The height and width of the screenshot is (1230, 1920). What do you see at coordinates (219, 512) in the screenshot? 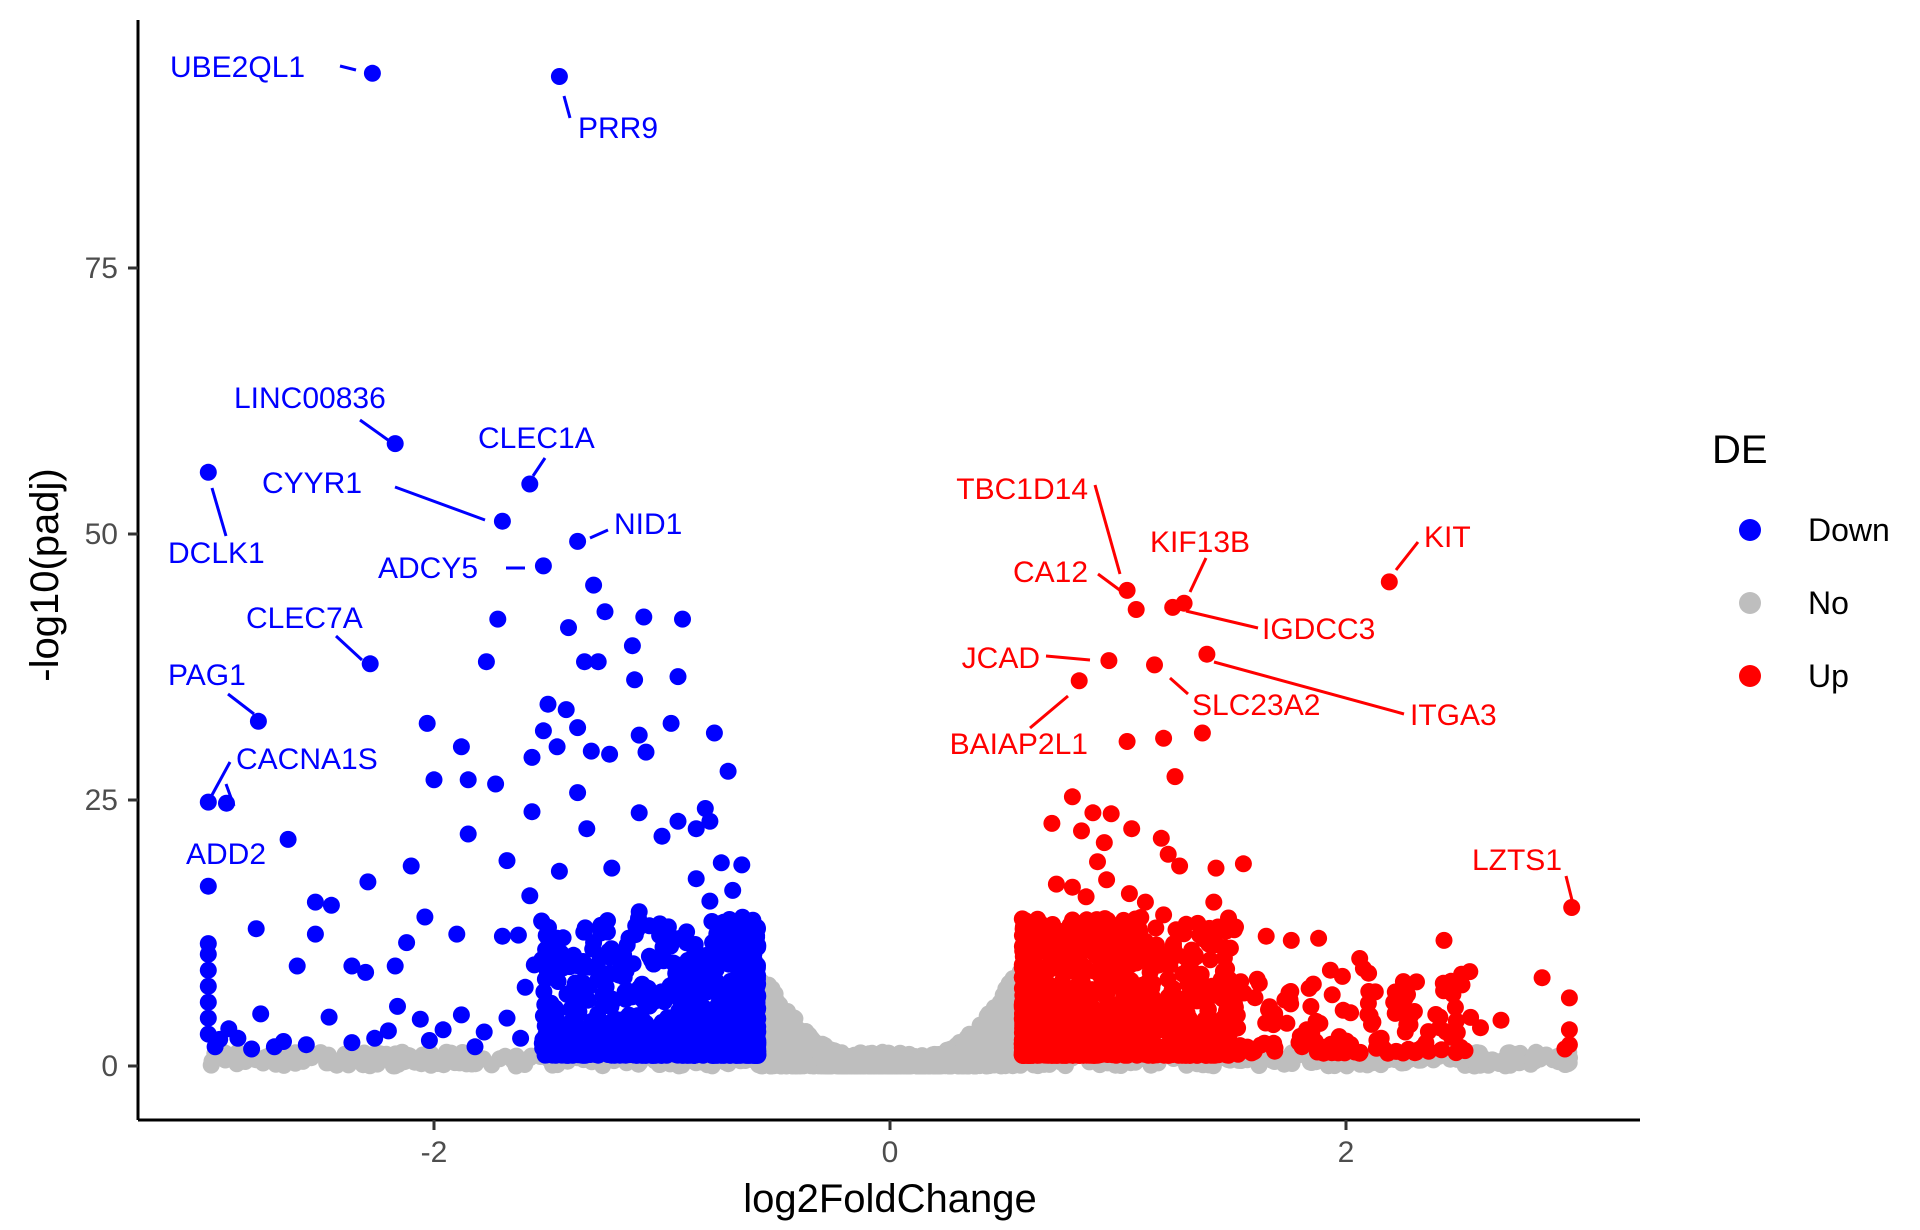
I see `leader-line-dclk1` at bounding box center [219, 512].